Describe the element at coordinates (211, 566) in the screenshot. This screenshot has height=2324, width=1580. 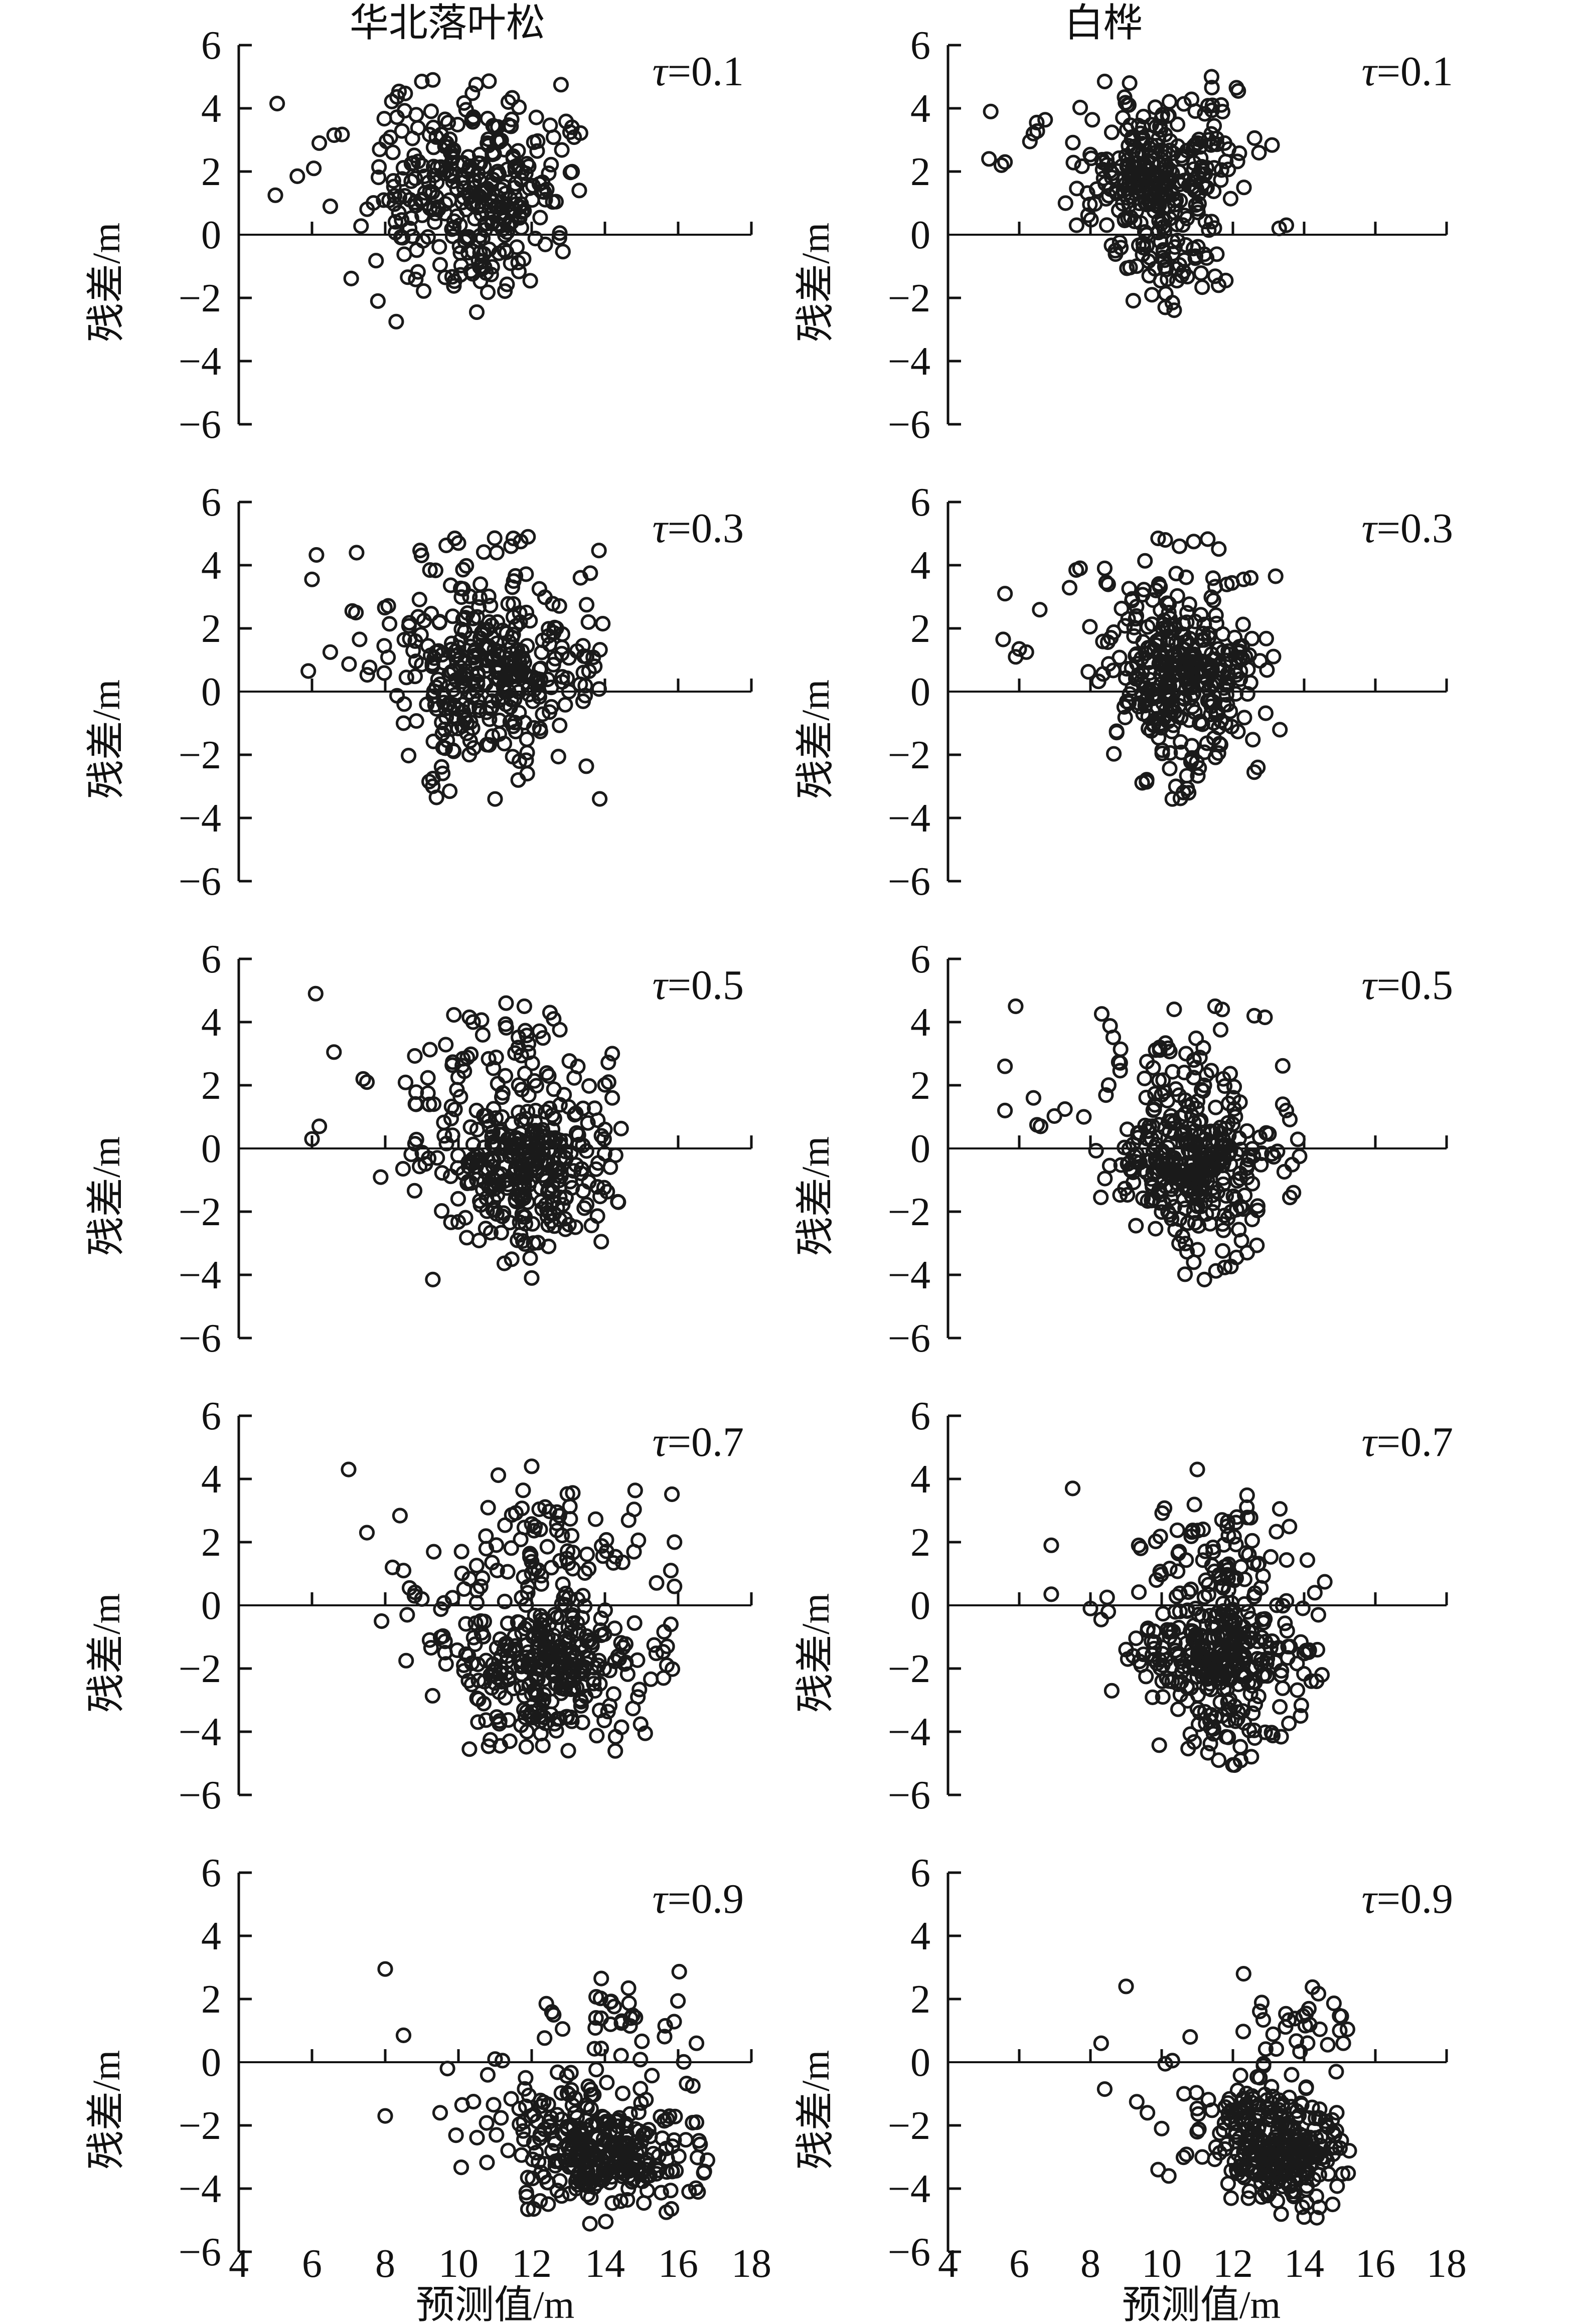
I see `y-tick-label: 4` at that location.